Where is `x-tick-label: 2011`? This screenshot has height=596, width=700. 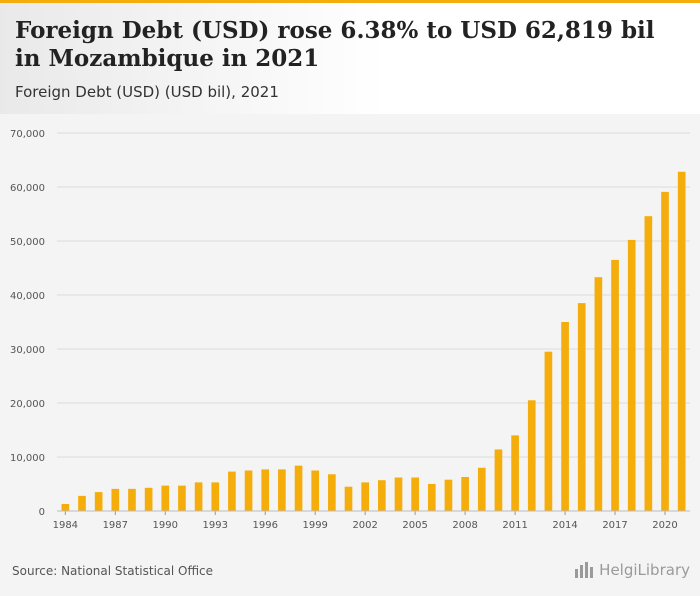 x-tick-label: 2011 is located at coordinates (514, 525).